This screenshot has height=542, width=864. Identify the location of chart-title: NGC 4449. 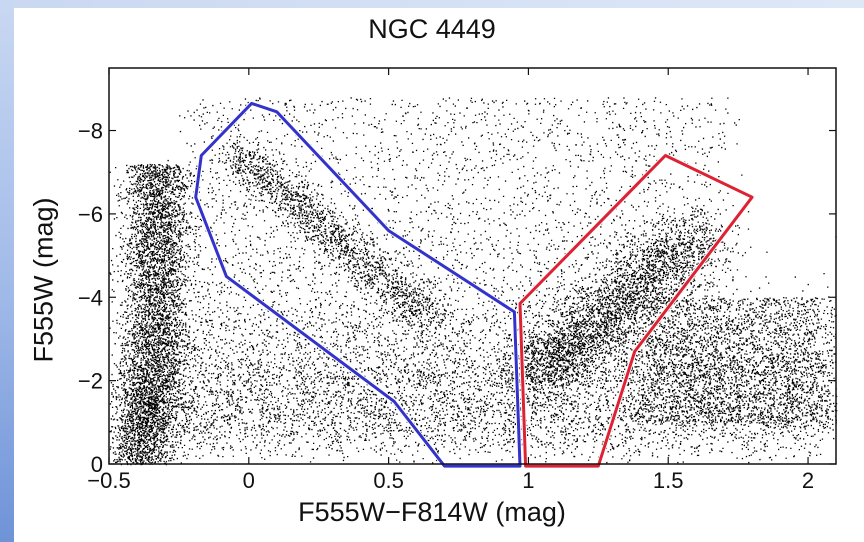
(432, 29).